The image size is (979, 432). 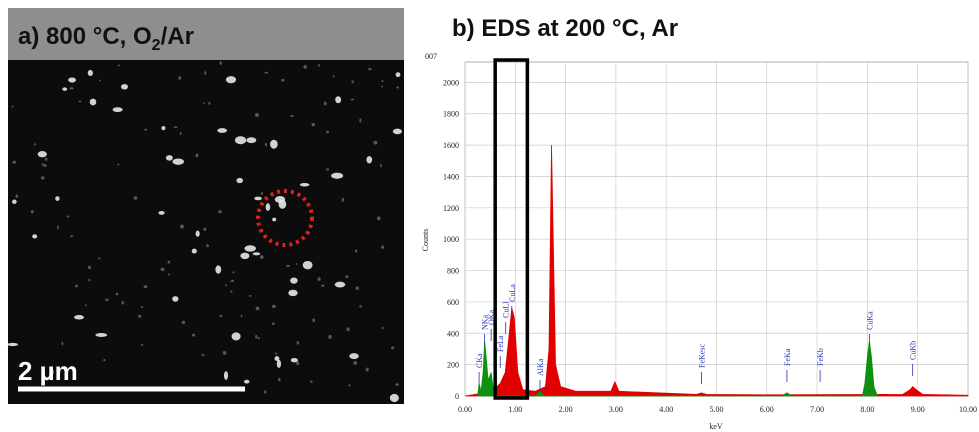 What do you see at coordinates (451, 82) in the screenshot?
I see `y-tick-label: 2000` at bounding box center [451, 82].